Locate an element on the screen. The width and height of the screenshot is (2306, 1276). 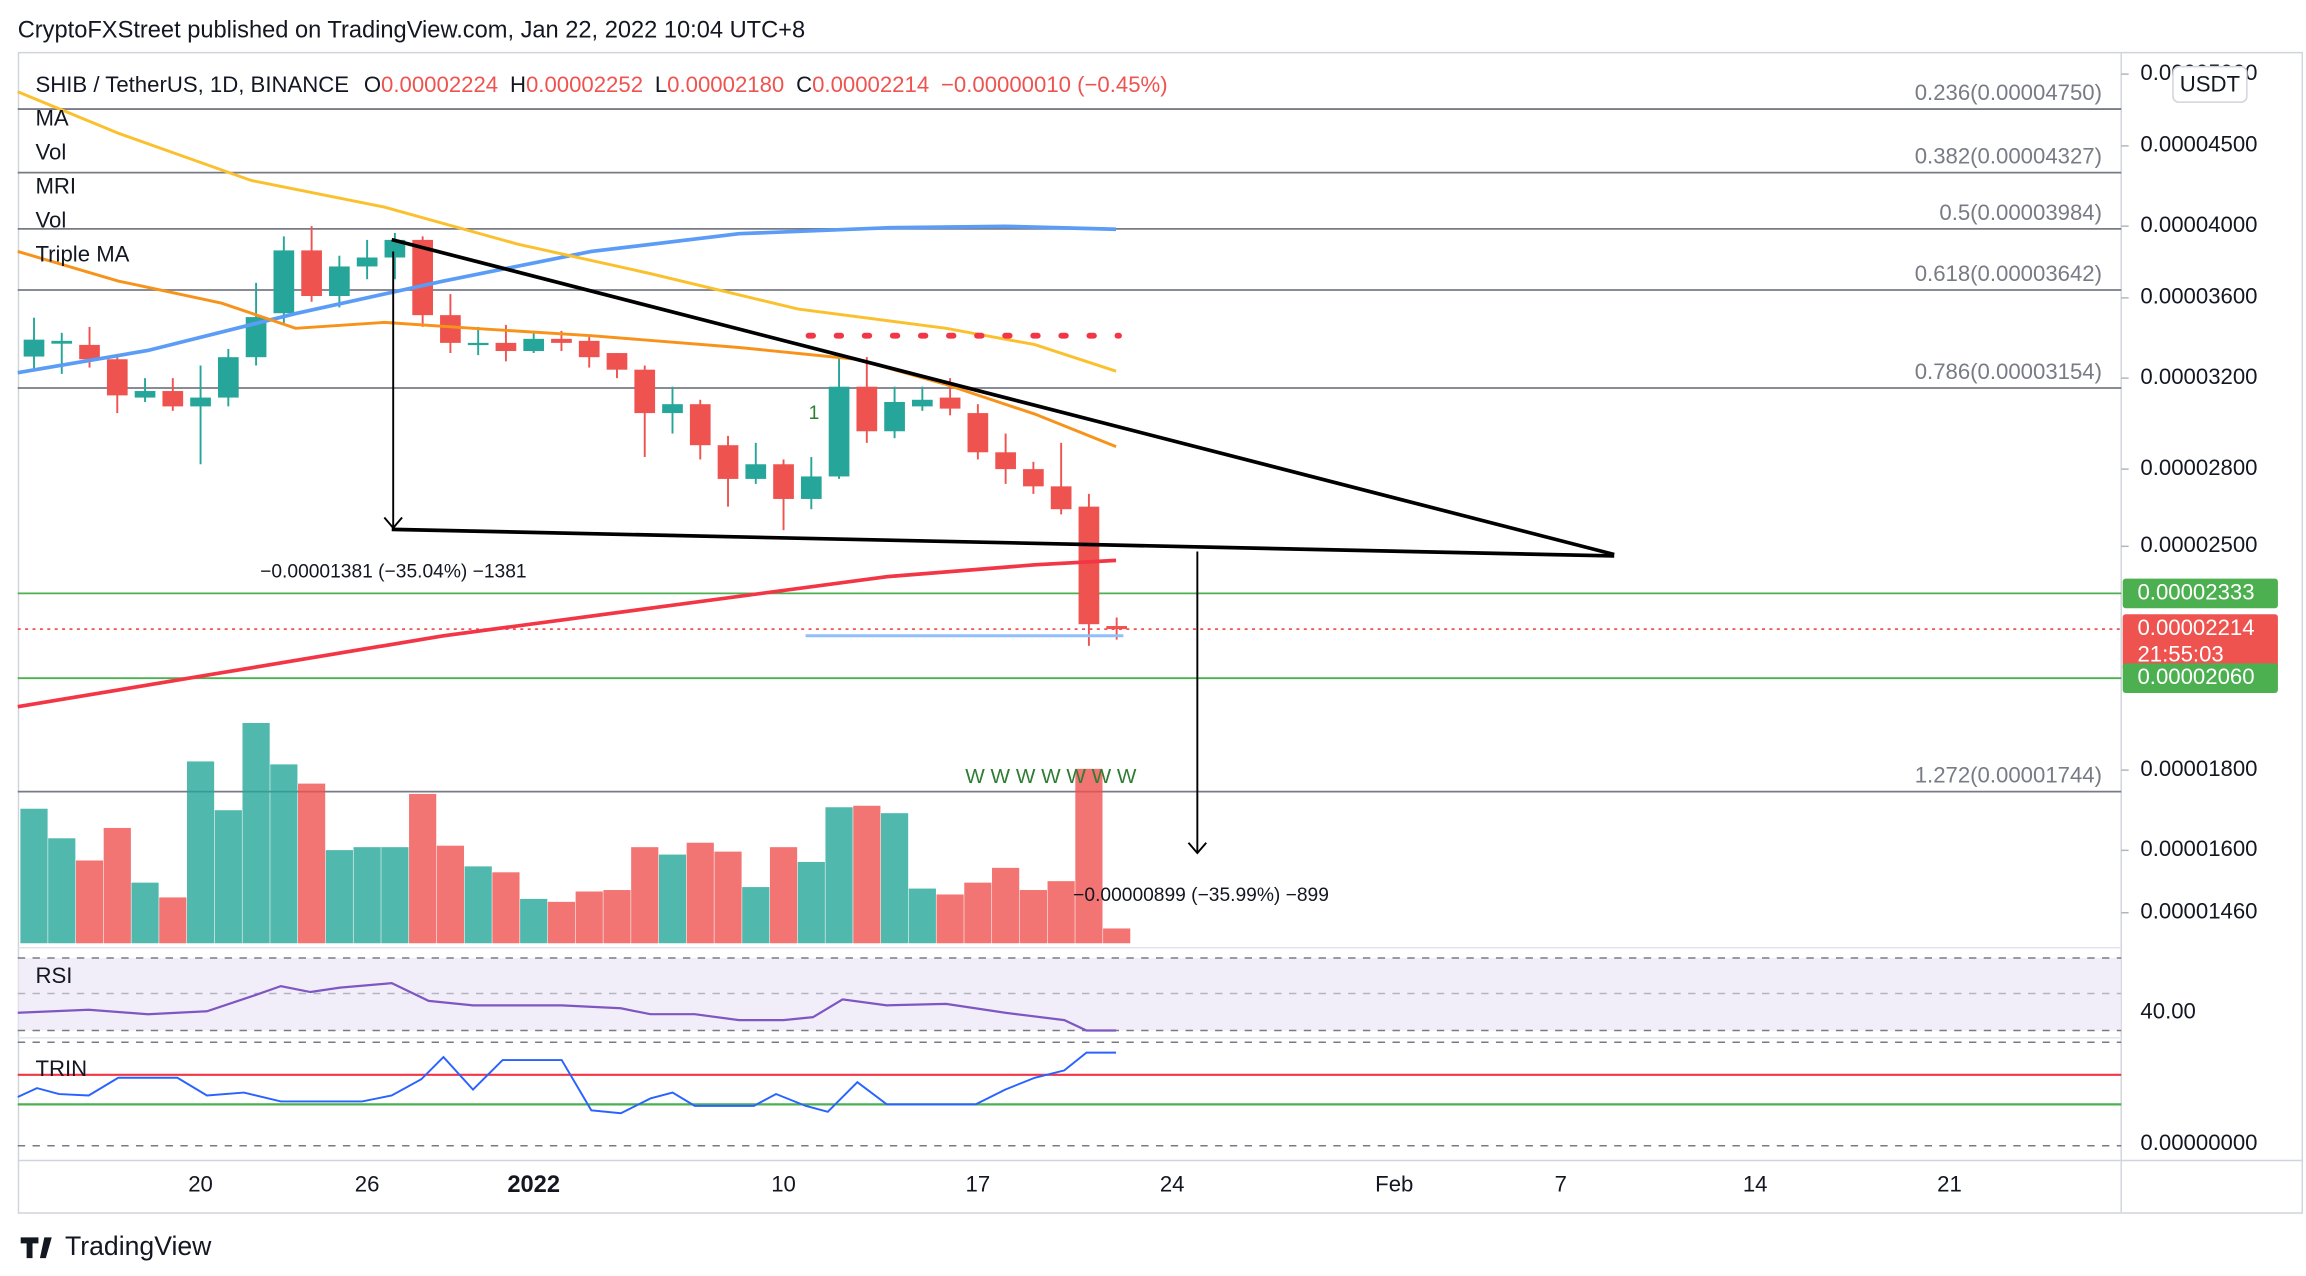
x-tick-label: 10 is located at coordinates (783, 1184).